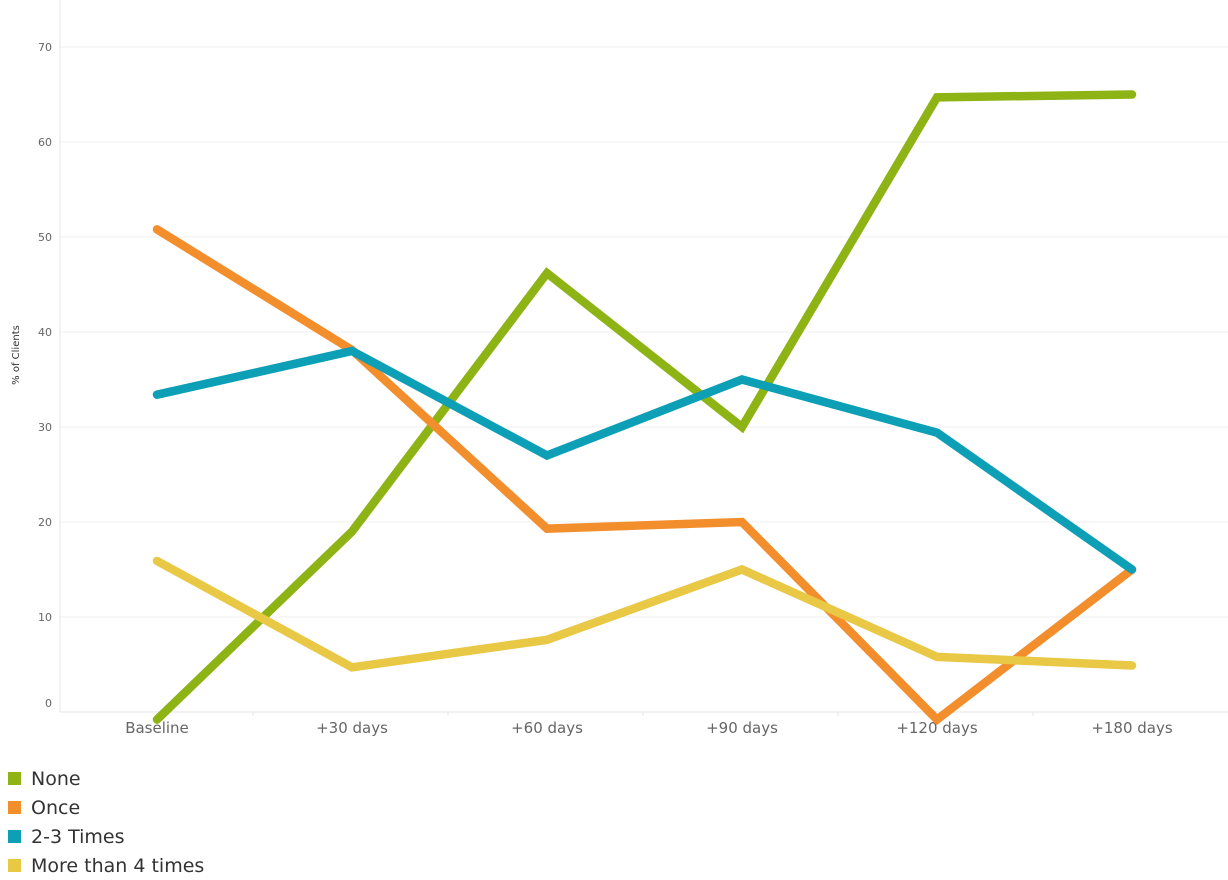 Image resolution: width=1228 pixels, height=880 pixels. Describe the element at coordinates (56, 807) in the screenshot. I see `legend-label: Once` at that location.